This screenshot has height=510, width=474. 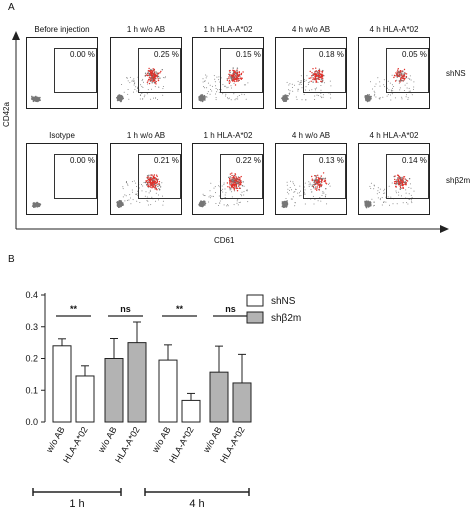 What do you see at coordinates (456, 73) in the screenshot?
I see `flow-row-label: shNS` at bounding box center [456, 73].